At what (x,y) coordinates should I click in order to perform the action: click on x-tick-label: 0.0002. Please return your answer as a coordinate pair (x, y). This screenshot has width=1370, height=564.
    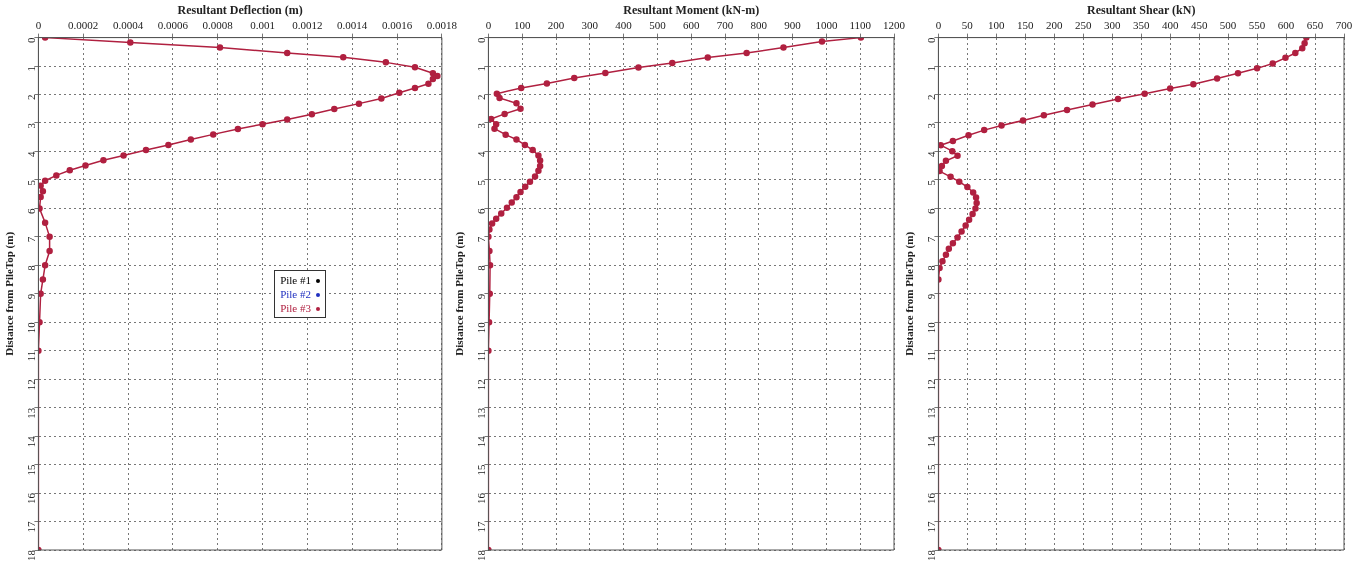
    Looking at the image, I should click on (83, 24).